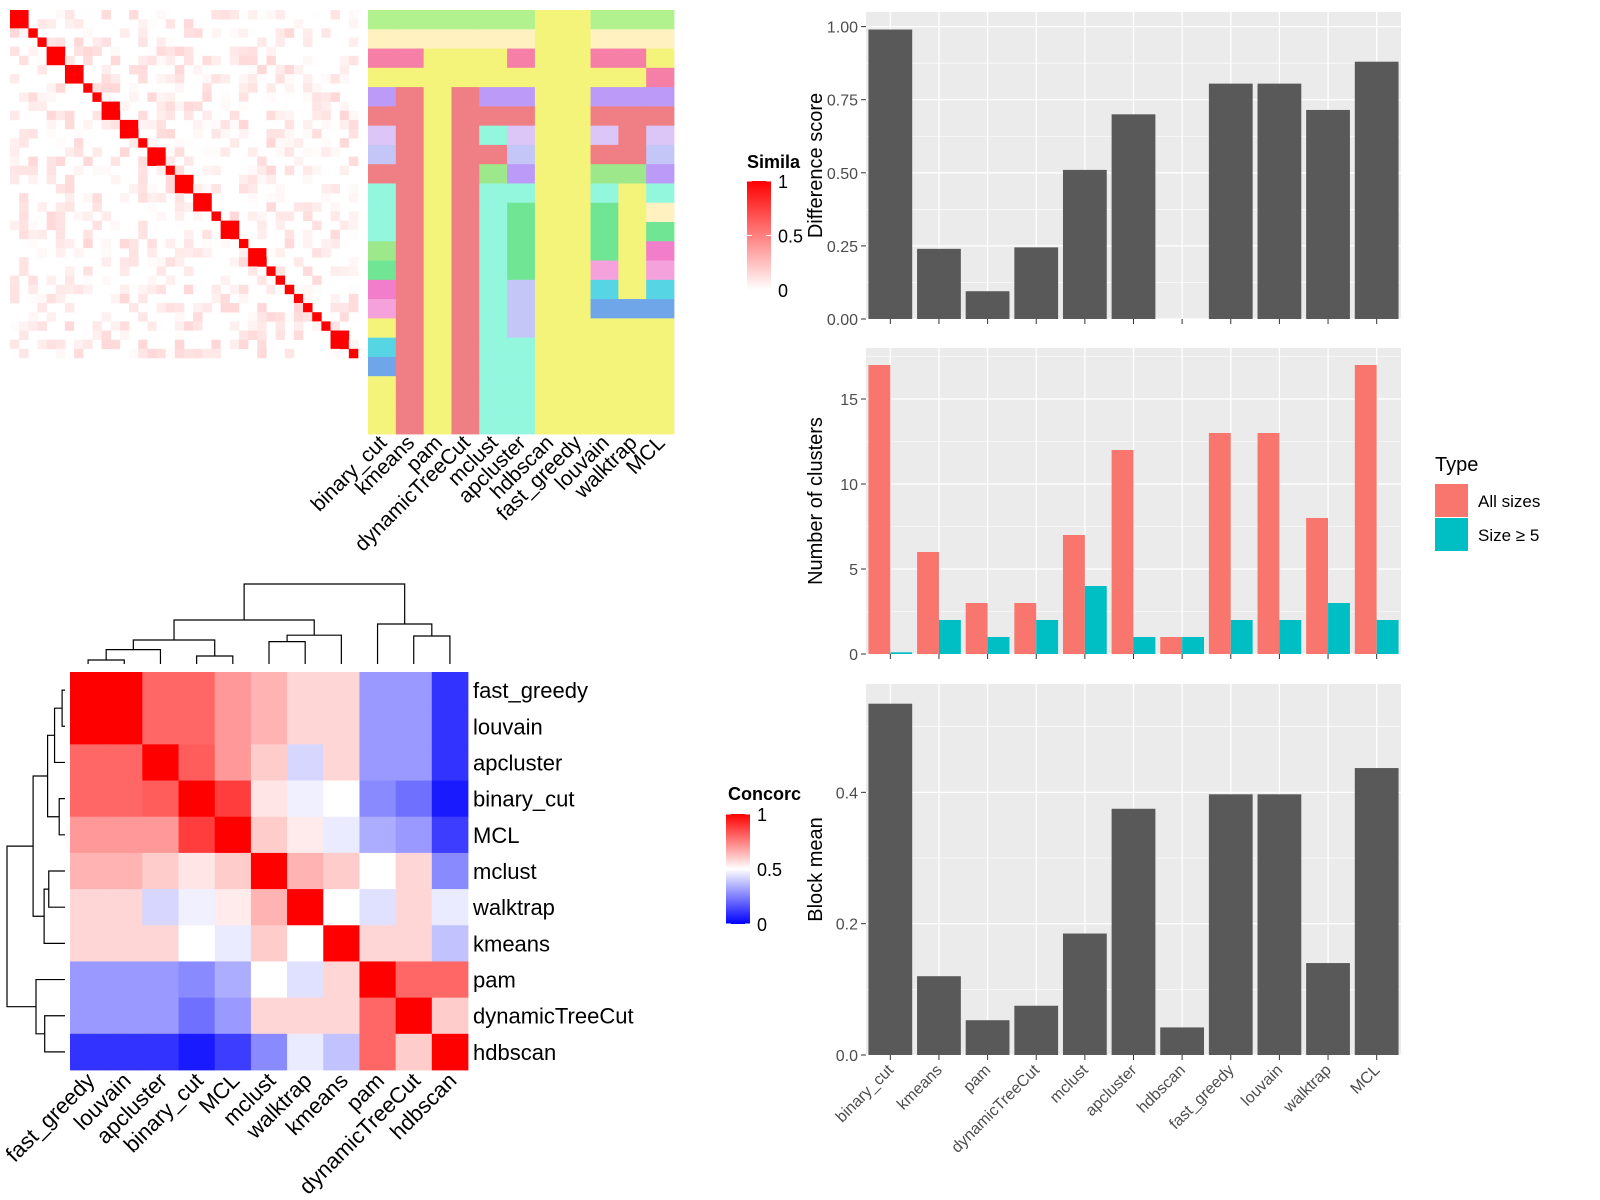 This screenshot has width=1600, height=1200. Describe the element at coordinates (842, 28) in the screenshot. I see `y-tick-label: 1.00` at that location.